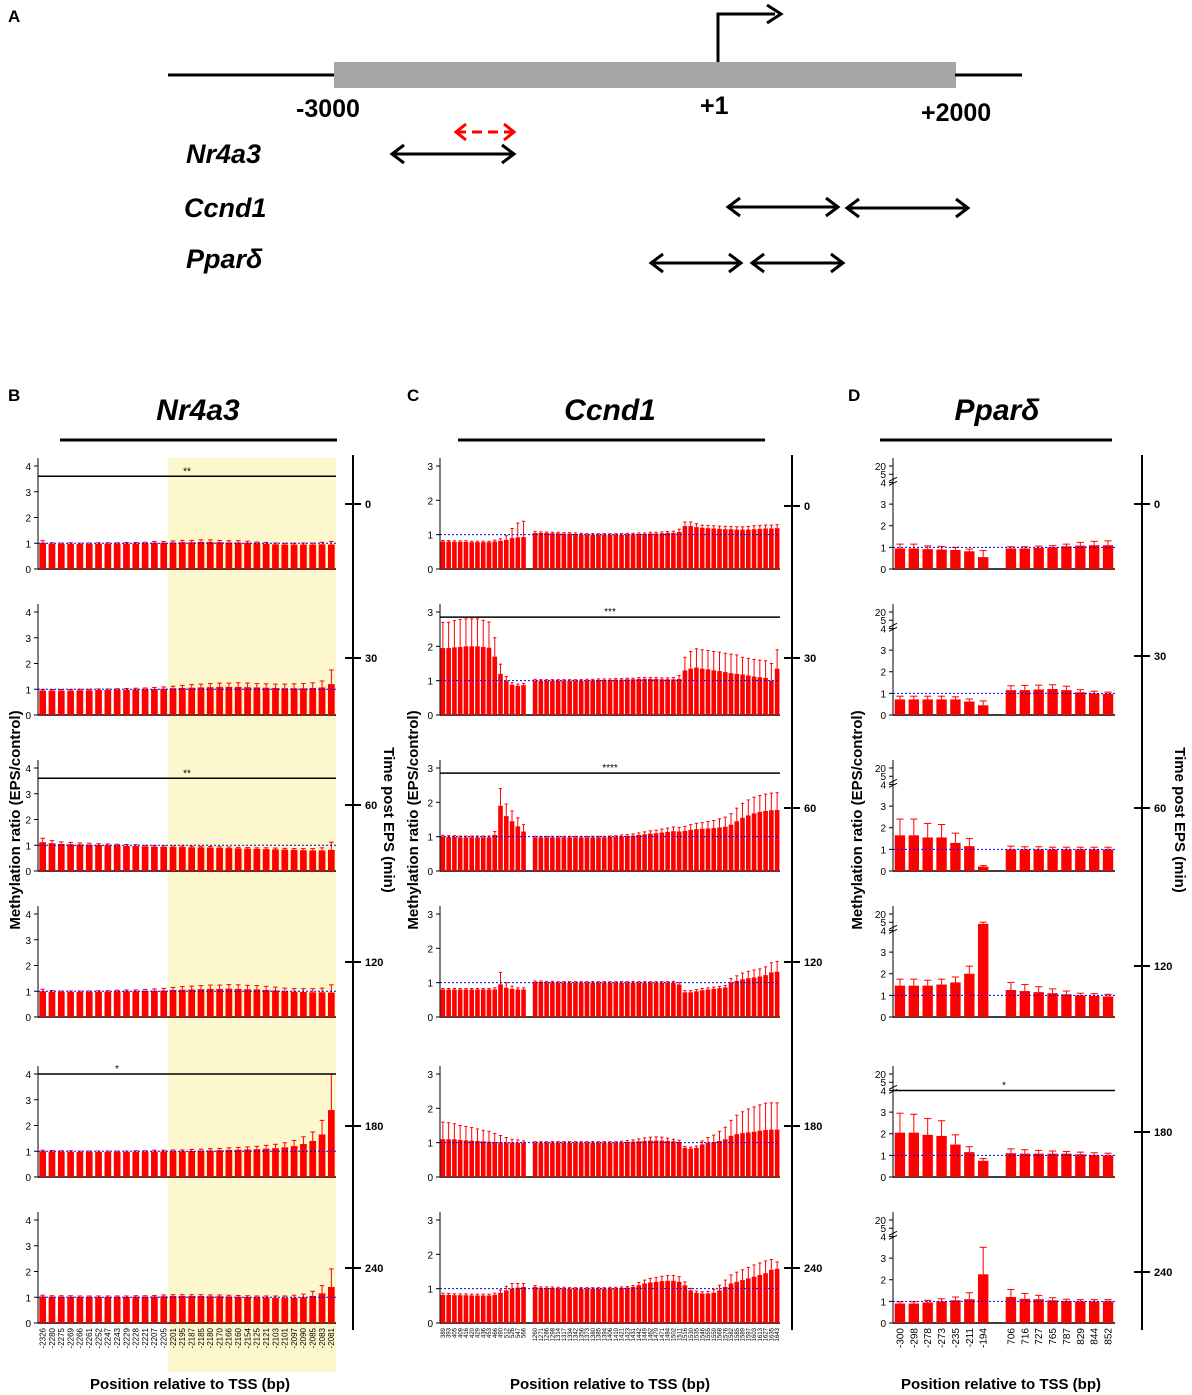 This screenshot has height=1395, width=1192. I want to click on bar--300, so click(900, 1313).